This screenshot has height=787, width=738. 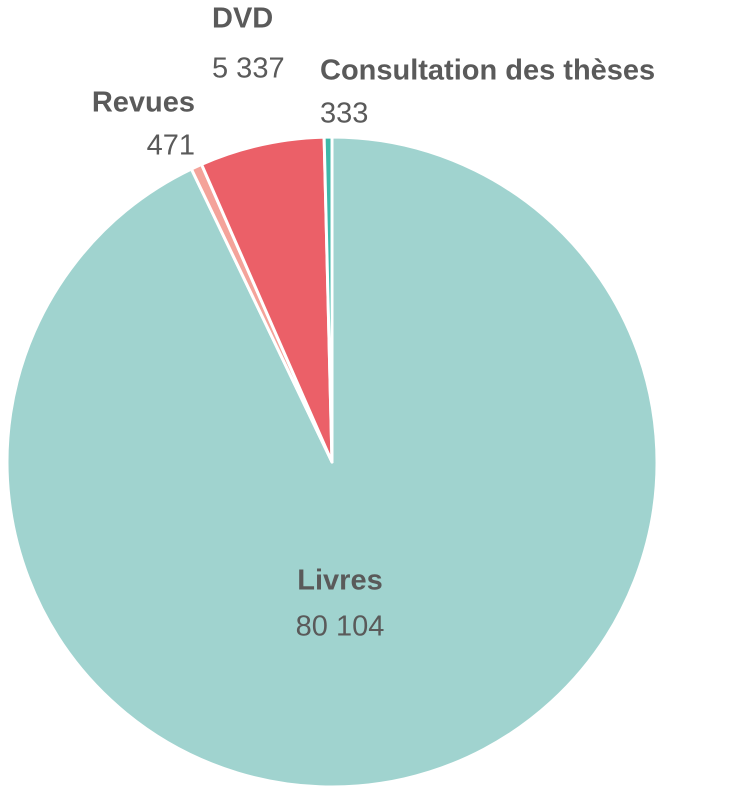 I want to click on slice-value: 471, so click(x=171, y=146).